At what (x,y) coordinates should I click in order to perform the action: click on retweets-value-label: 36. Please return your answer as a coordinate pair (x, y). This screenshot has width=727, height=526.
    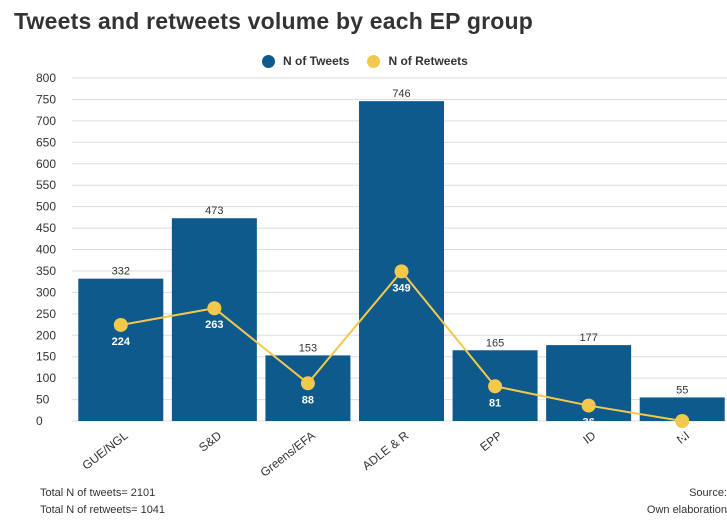
    Looking at the image, I should click on (589, 423).